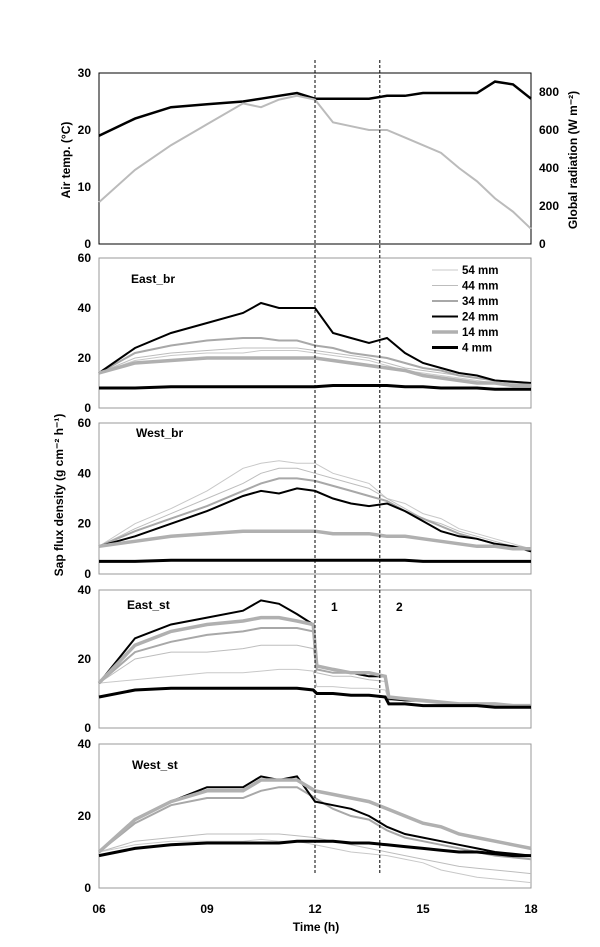 The height and width of the screenshot is (947, 600). I want to click on x-tick-label: 12, so click(315, 909).